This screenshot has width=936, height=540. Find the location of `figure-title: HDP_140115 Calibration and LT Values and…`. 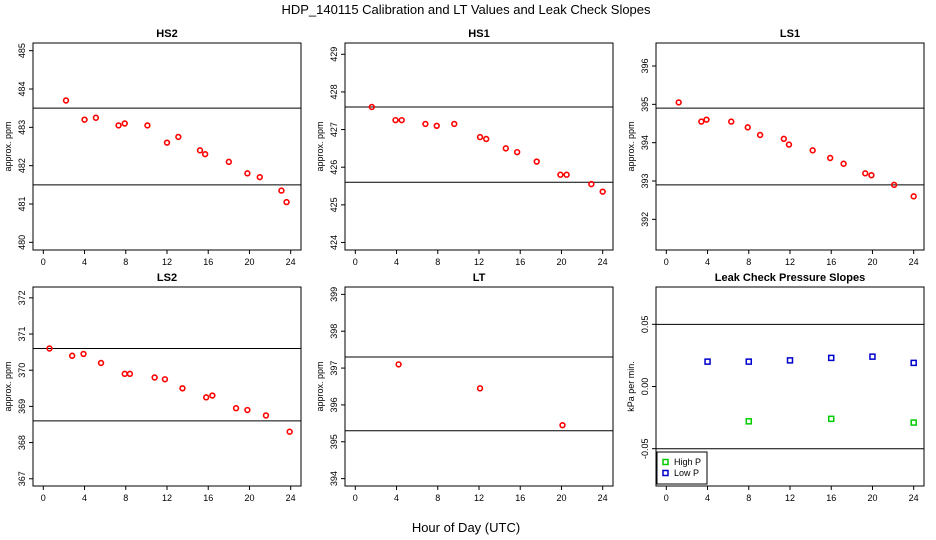

figure-title: HDP_140115 Calibration and LT Values and… is located at coordinates (466, 9).